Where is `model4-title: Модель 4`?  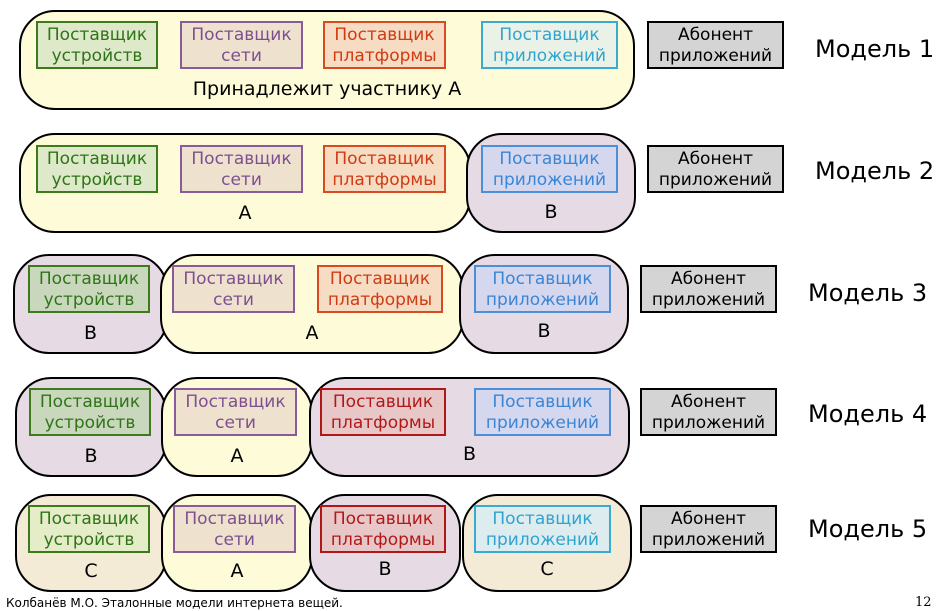
model4-title: Модель 4 is located at coordinates (868, 414).